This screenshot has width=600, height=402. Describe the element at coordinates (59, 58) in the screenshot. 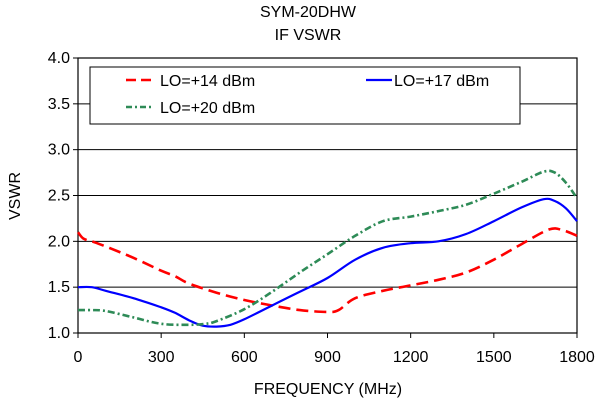

I see `y-tick-label: 4.0` at that location.